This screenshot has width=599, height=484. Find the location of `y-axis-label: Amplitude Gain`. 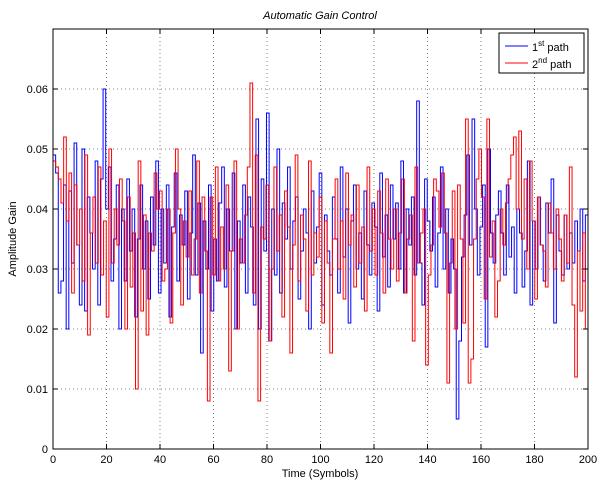

y-axis-label: Amplitude Gain is located at coordinates (13, 238).